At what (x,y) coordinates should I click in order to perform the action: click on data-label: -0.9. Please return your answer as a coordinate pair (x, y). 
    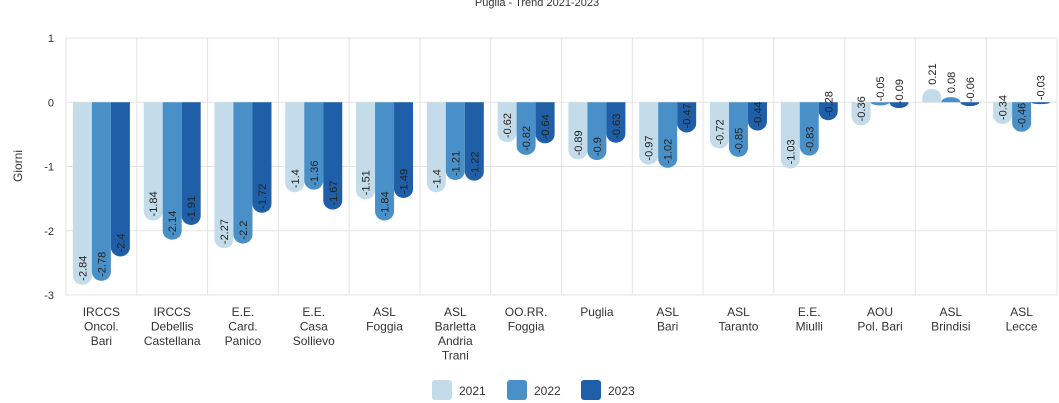
    Looking at the image, I should click on (598, 146).